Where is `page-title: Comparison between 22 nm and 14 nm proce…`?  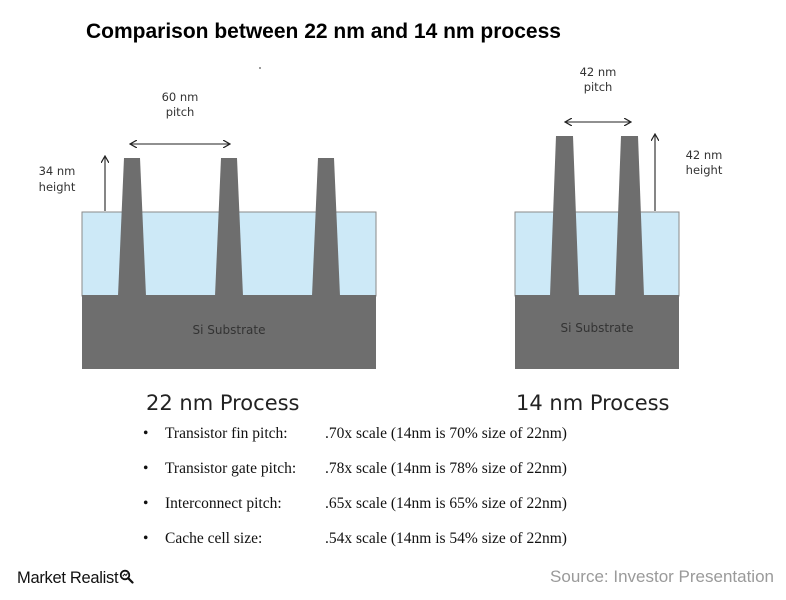
page-title: Comparison between 22 nm and 14 nm proce… is located at coordinates (323, 31).